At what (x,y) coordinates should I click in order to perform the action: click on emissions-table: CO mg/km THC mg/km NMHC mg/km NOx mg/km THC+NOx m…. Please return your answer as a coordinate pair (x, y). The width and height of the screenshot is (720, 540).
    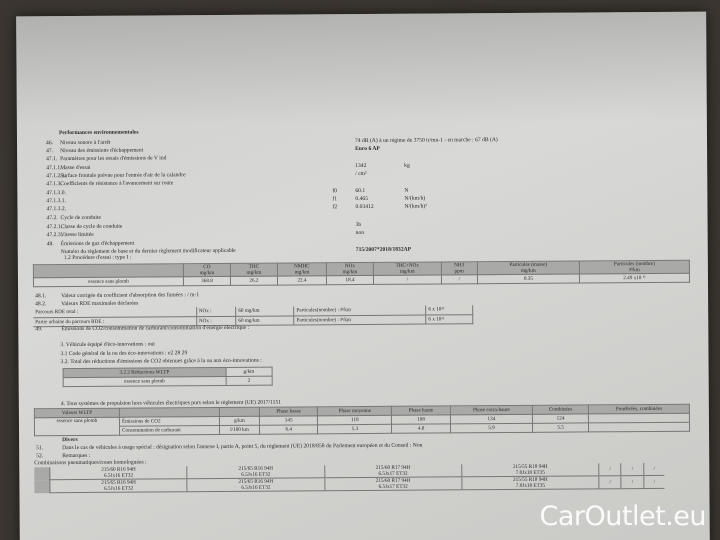
    Looking at the image, I should click on (361, 274).